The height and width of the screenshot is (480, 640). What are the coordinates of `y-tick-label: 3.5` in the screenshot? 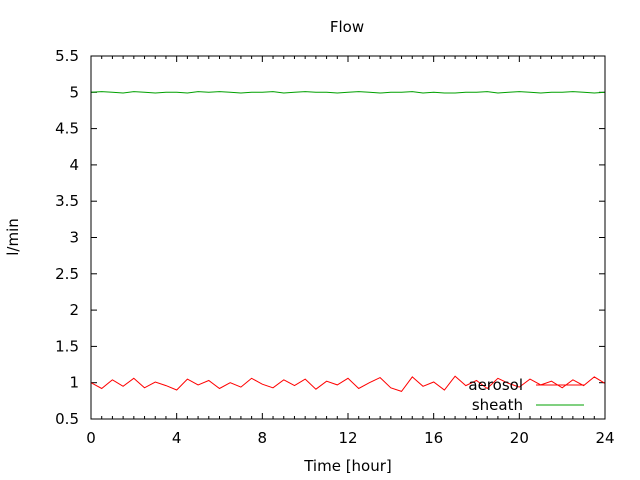 It's located at (67, 201).